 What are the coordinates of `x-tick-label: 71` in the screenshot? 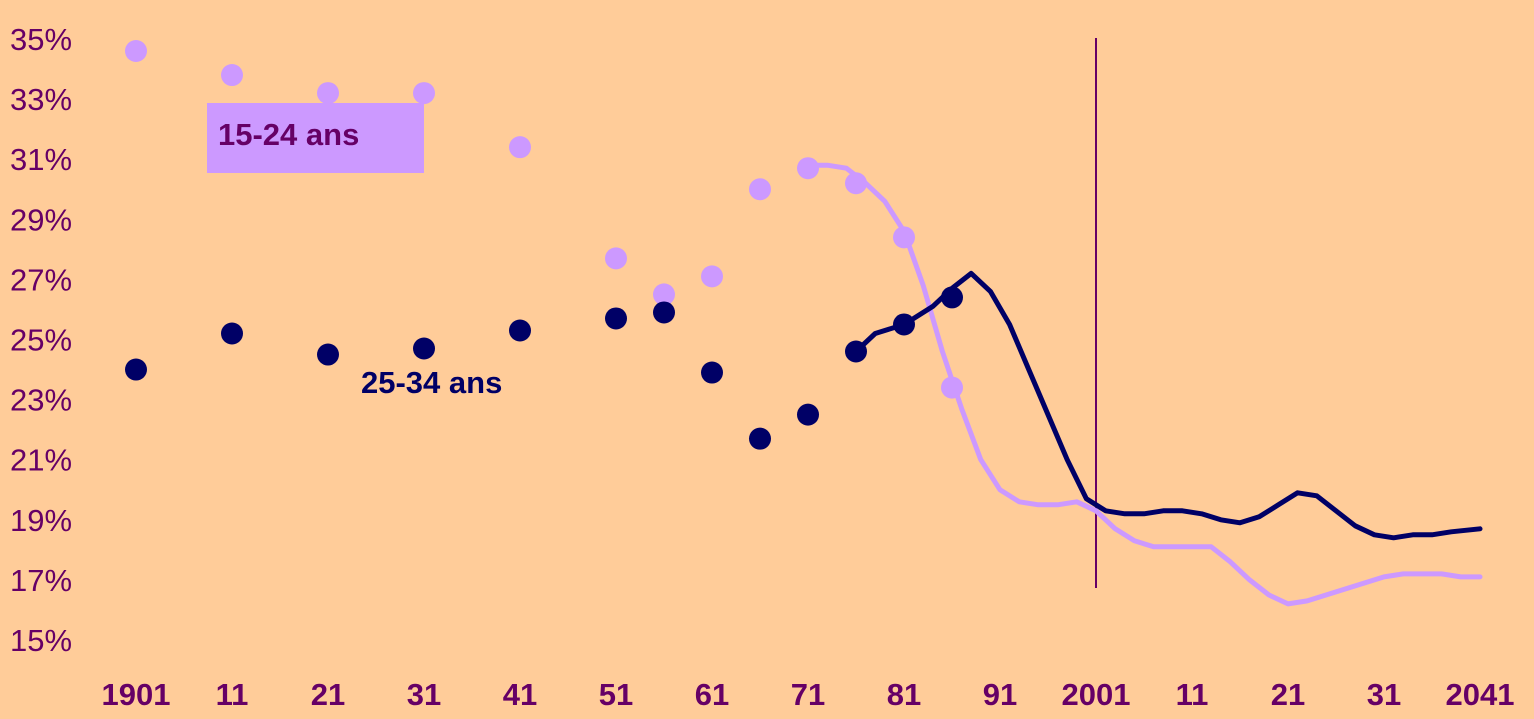 It's located at (808, 694).